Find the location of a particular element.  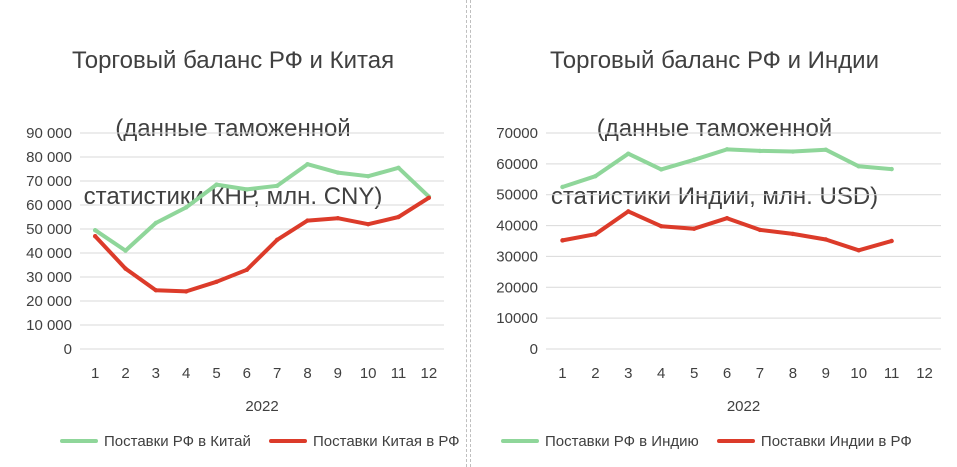

legend-label: Поставки РФ в Индию is located at coordinates (622, 441).